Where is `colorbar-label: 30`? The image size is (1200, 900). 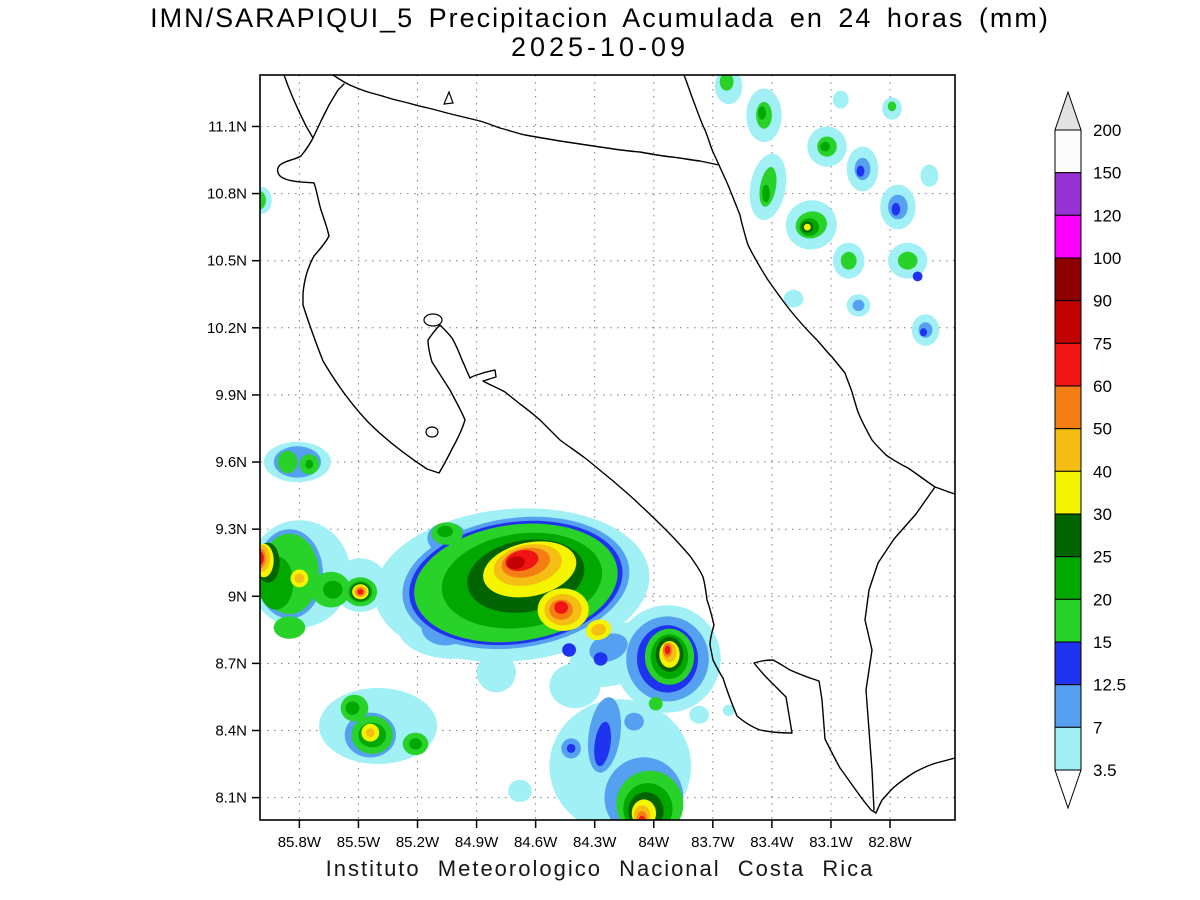
colorbar-label: 30 is located at coordinates (1102, 514).